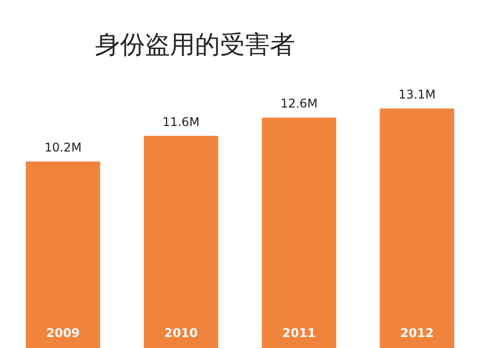 The height and width of the screenshot is (348, 480). What do you see at coordinates (417, 333) in the screenshot?
I see `x-tick-label: 2012` at bounding box center [417, 333].